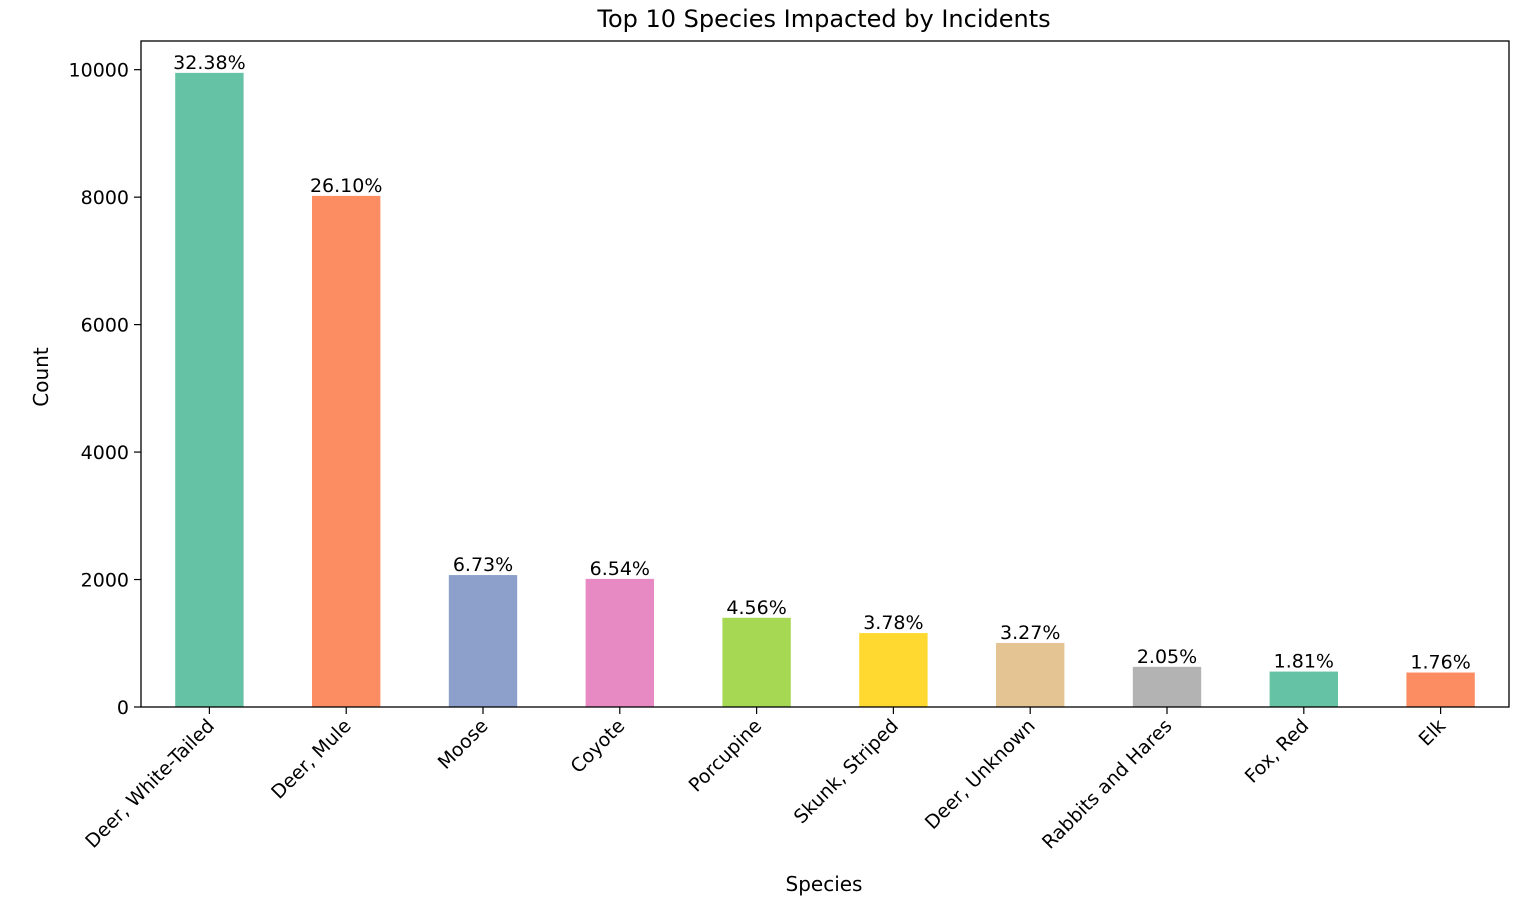  I want to click on y-axis-label: Count, so click(41, 377).